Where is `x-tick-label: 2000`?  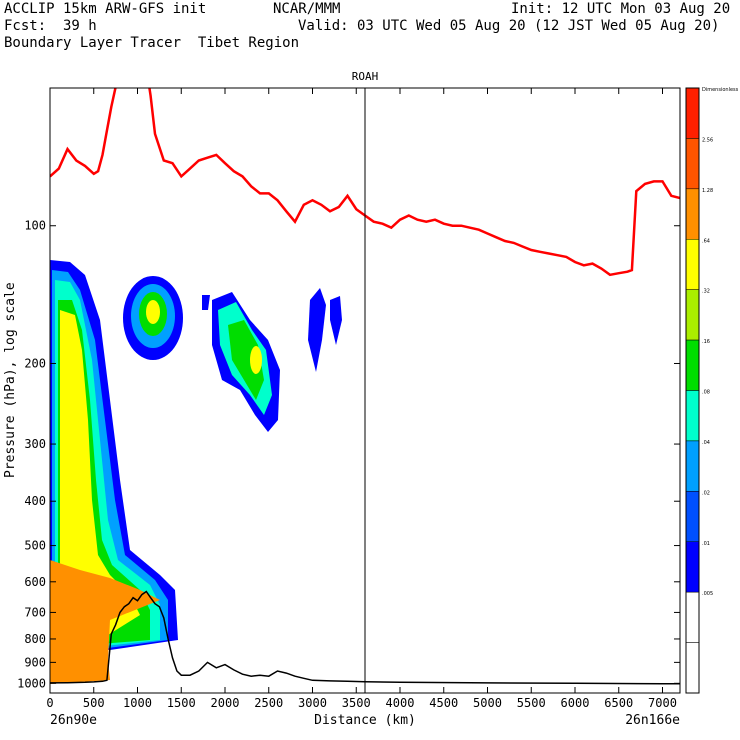
x-tick-label: 2000 is located at coordinates (225, 703).